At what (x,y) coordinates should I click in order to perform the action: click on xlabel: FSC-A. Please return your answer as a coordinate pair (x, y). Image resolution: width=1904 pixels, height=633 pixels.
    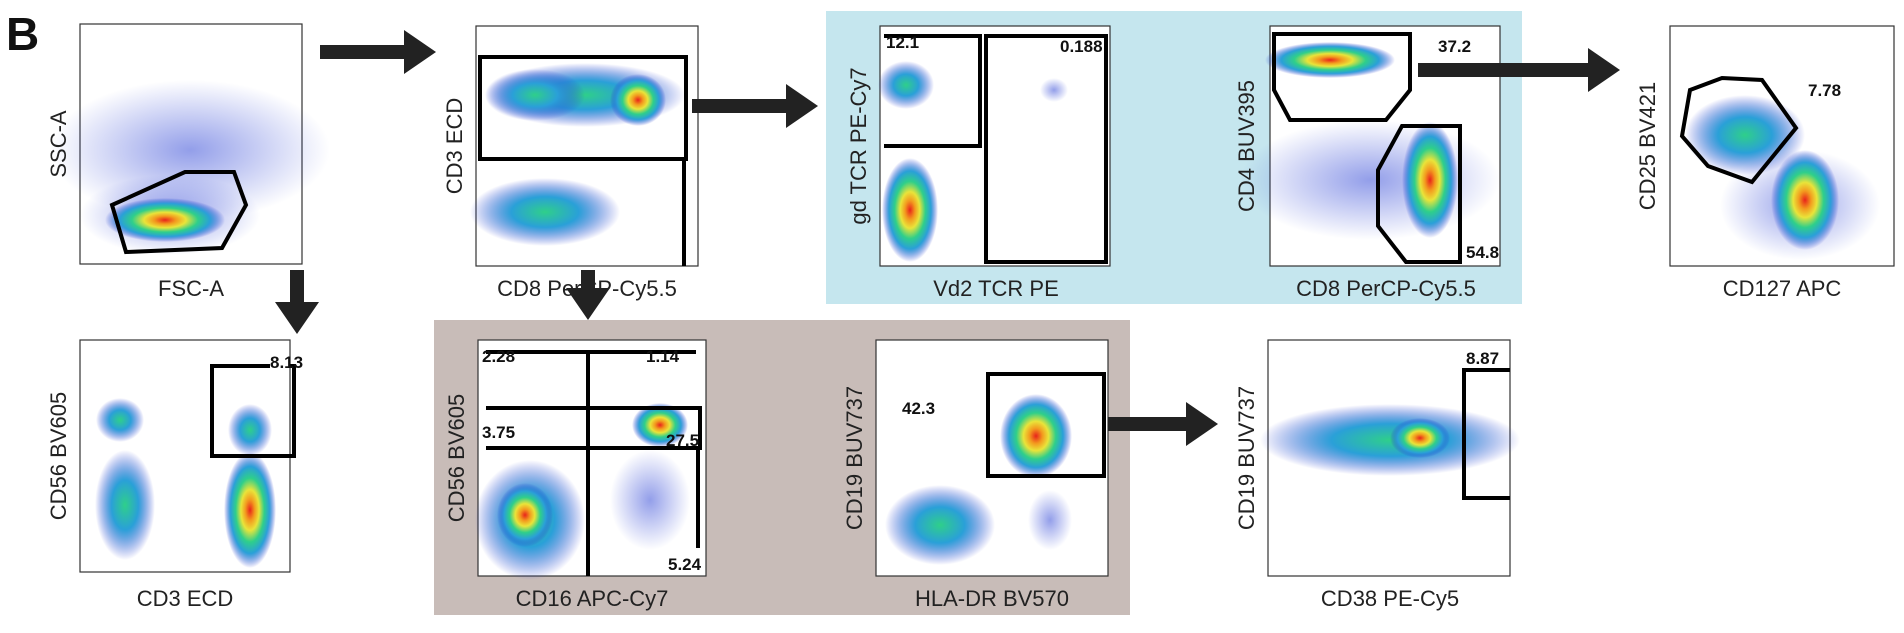
    Looking at the image, I should click on (191, 288).